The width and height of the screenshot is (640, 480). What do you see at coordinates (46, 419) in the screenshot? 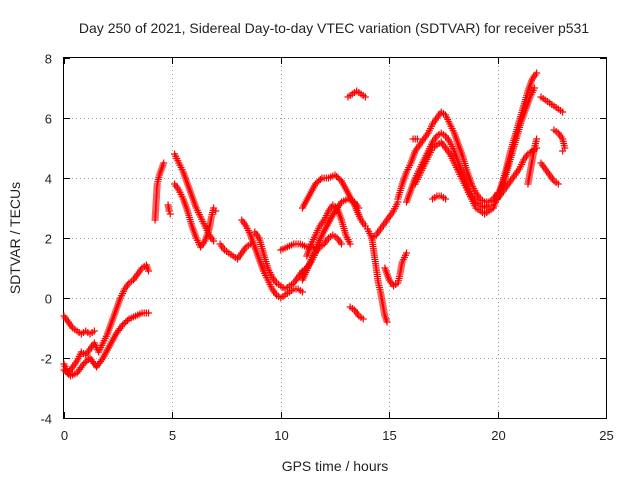
I see `y-tick-label: -4` at bounding box center [46, 419].